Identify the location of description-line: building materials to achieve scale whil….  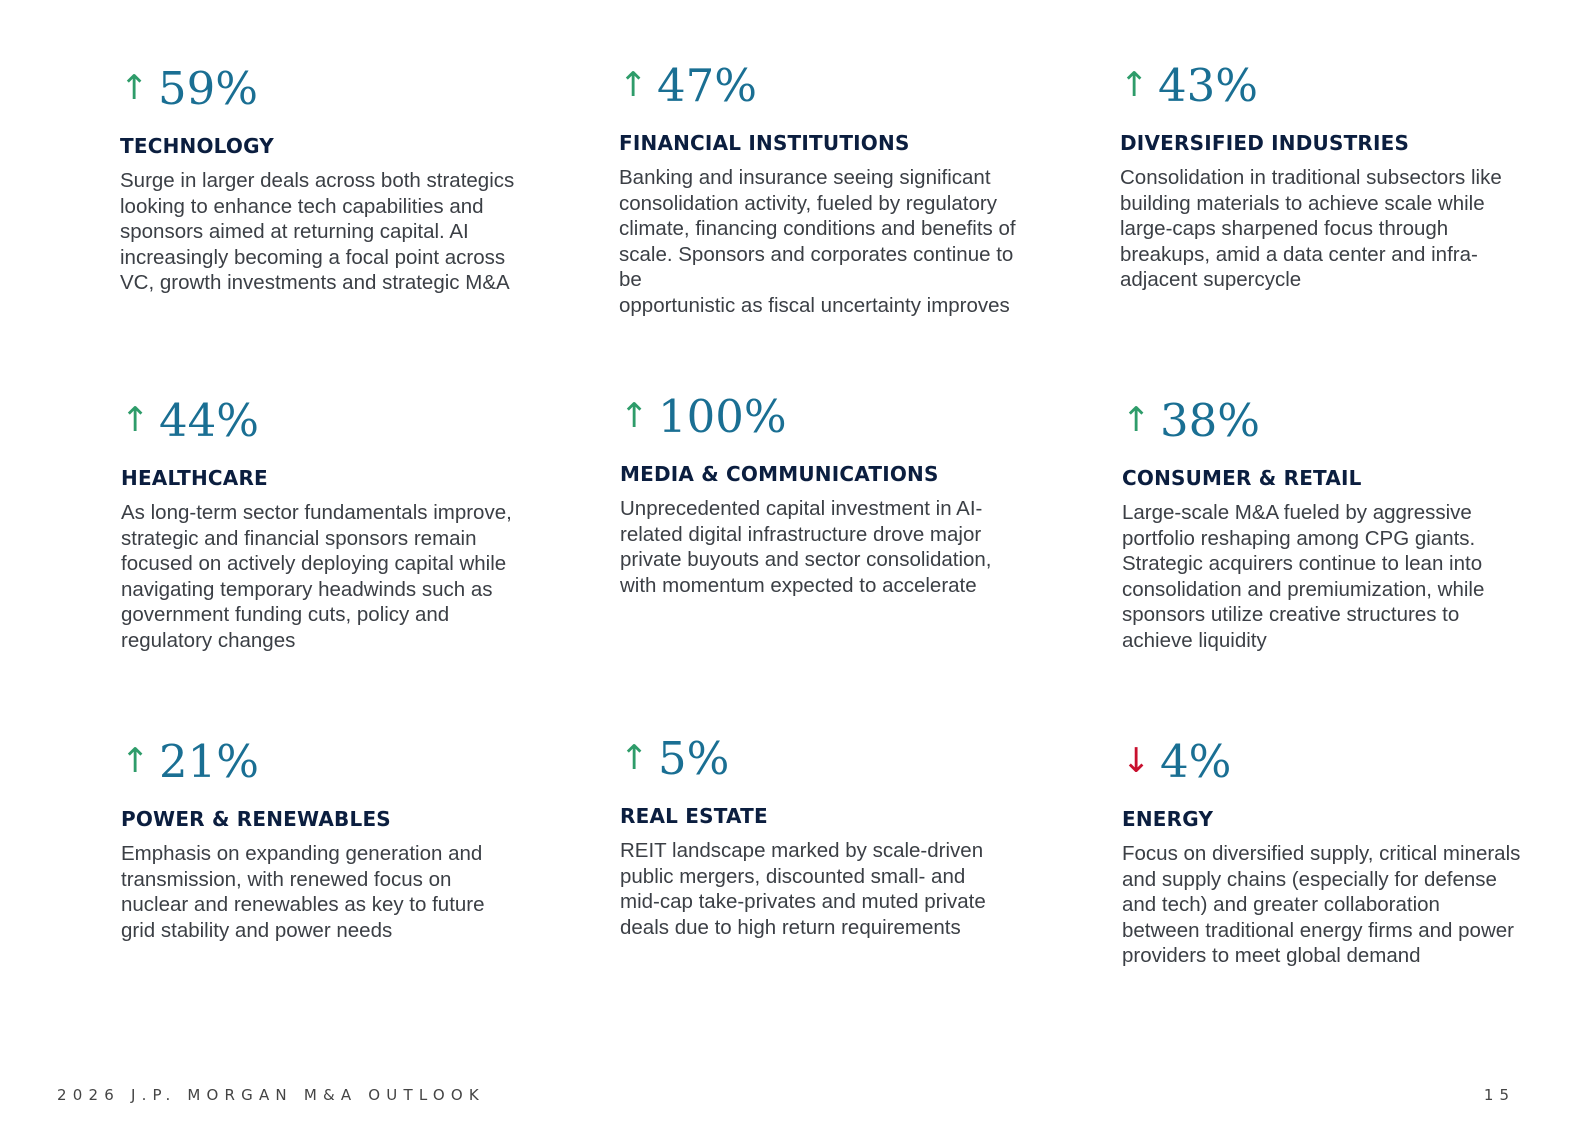
(1302, 203).